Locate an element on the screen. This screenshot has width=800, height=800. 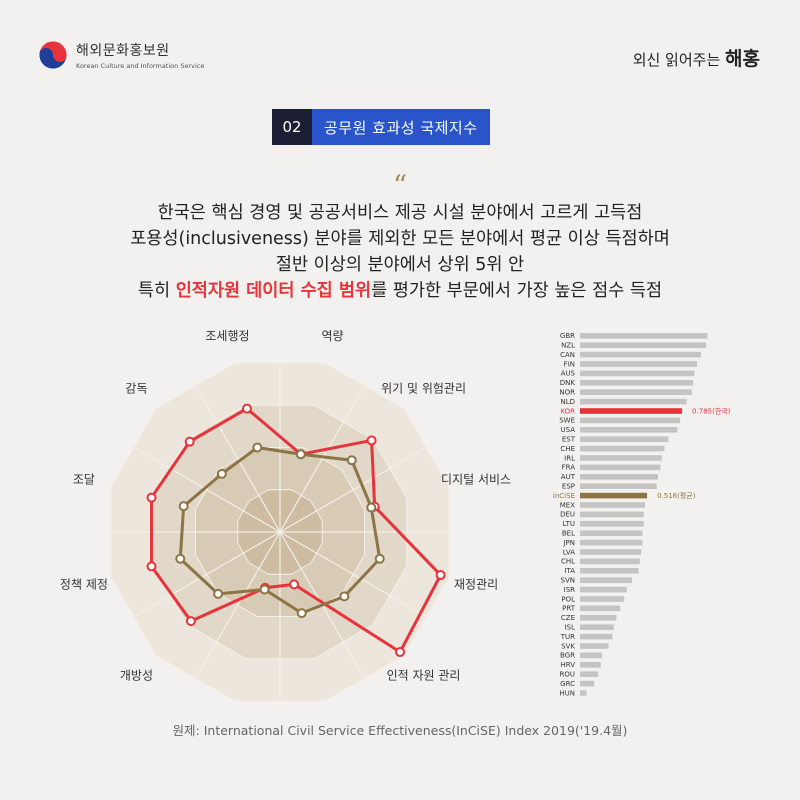
bar-category-label: ISR is located at coordinates (570, 590).